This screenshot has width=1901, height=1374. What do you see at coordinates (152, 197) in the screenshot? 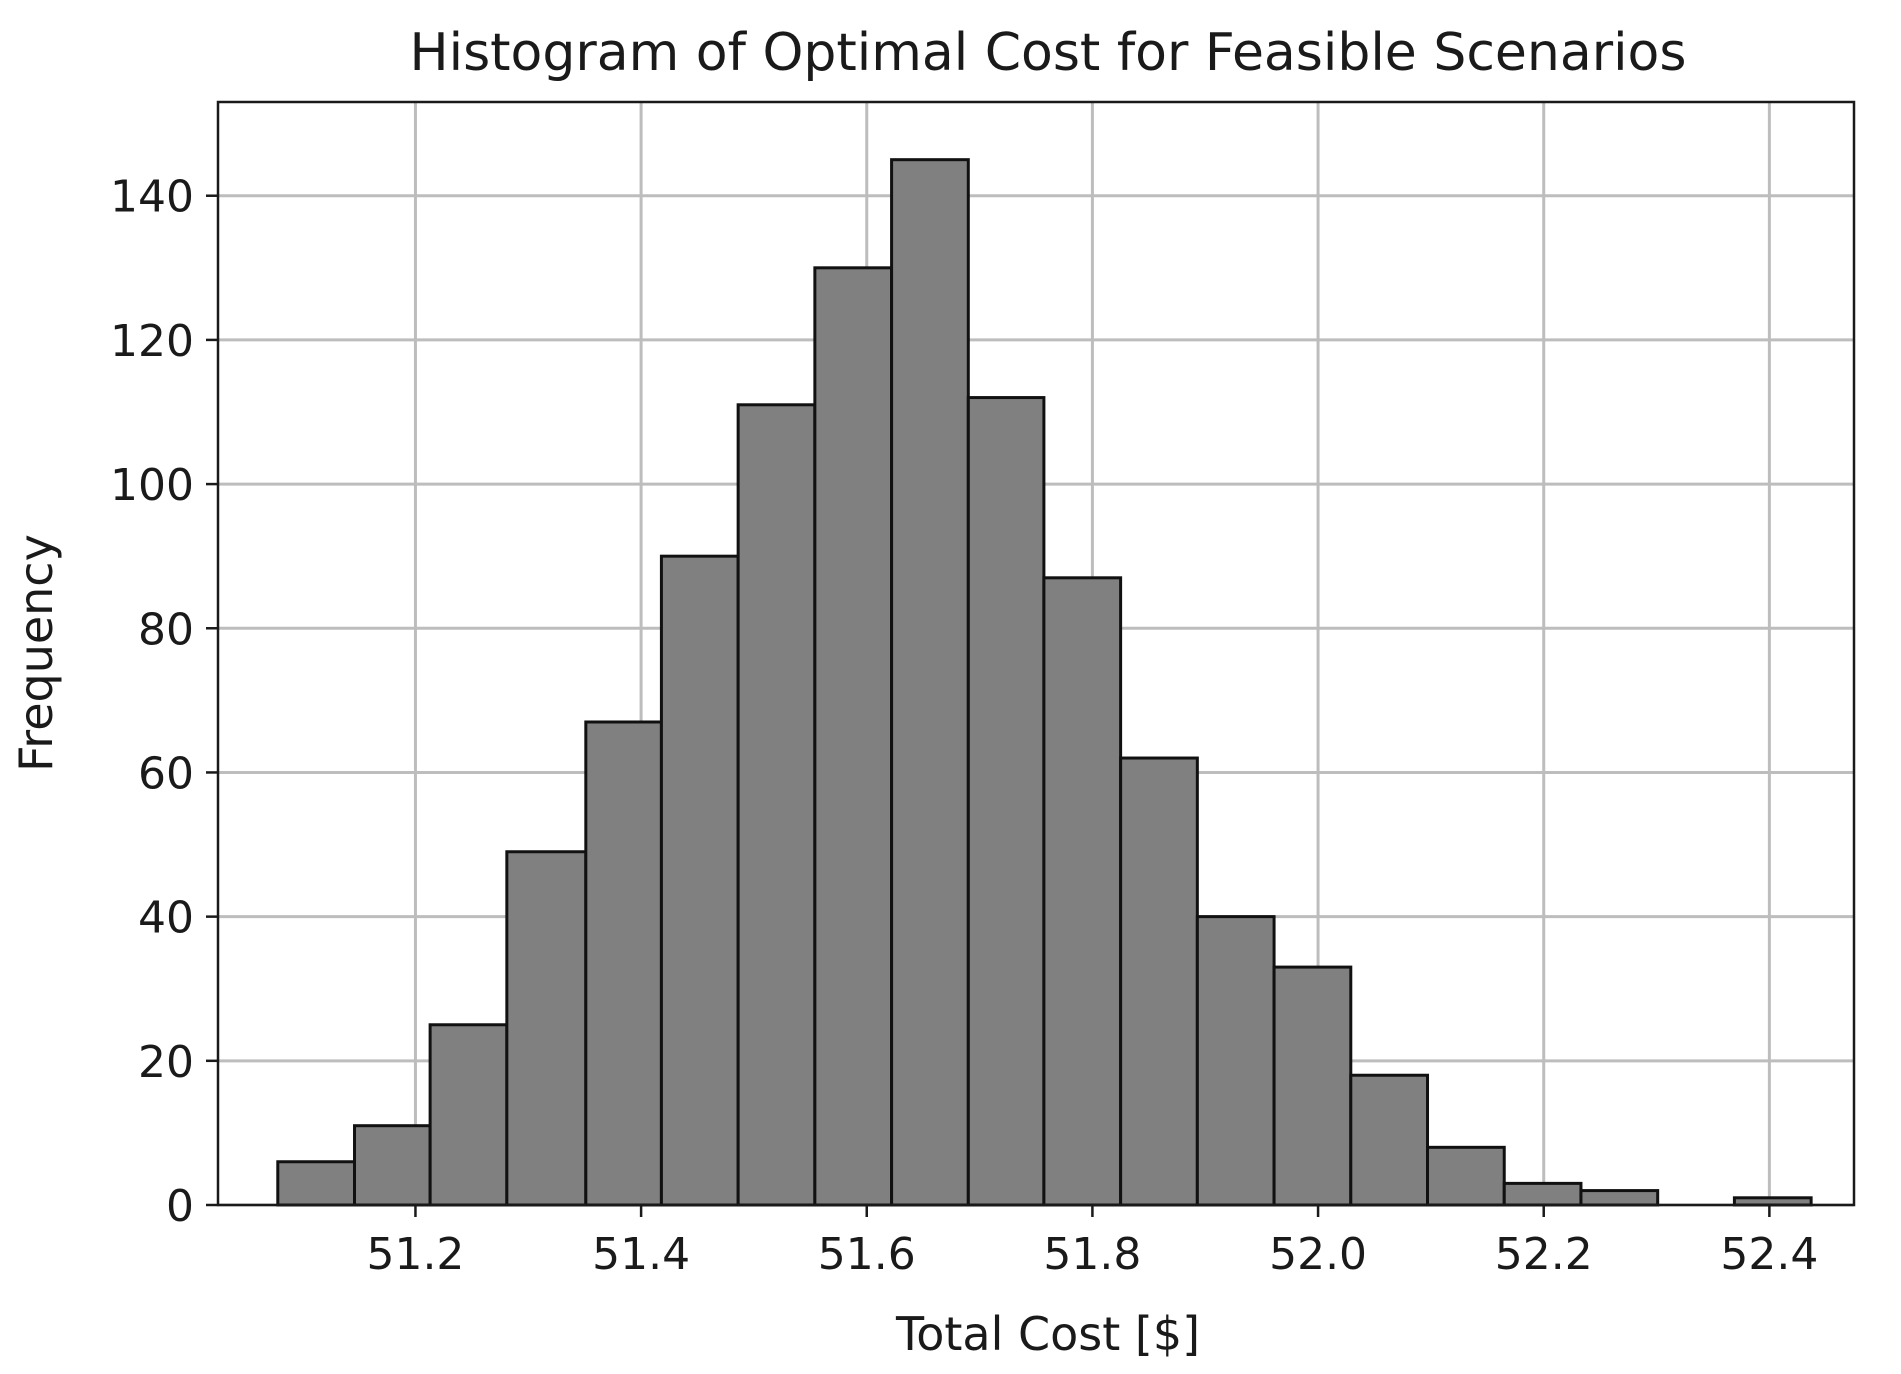
I see `y-tick-label-7: 140` at bounding box center [152, 197].